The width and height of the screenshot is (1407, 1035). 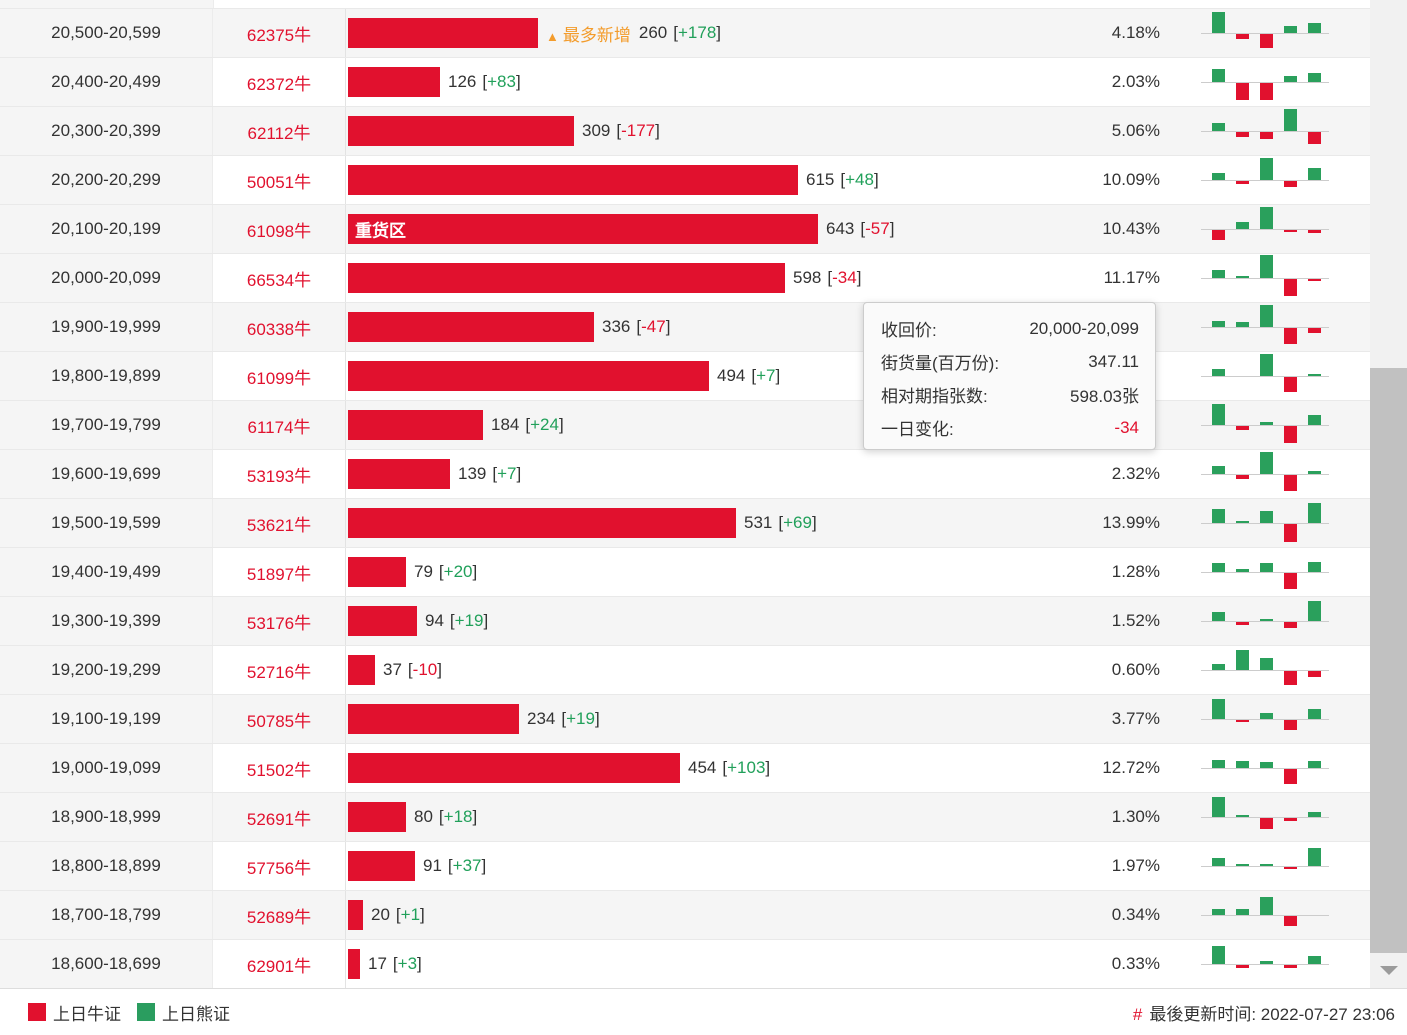 I want to click on bar-cell: 20 [+1], so click(x=622, y=915).